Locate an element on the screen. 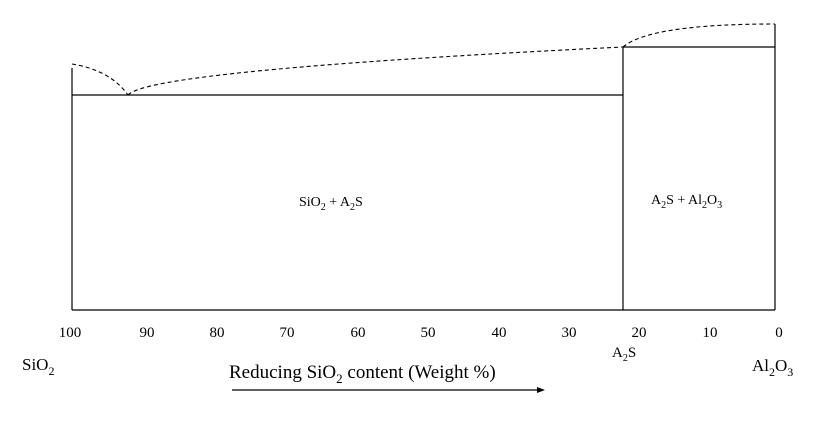  x-tick-label: 40 is located at coordinates (499, 333).